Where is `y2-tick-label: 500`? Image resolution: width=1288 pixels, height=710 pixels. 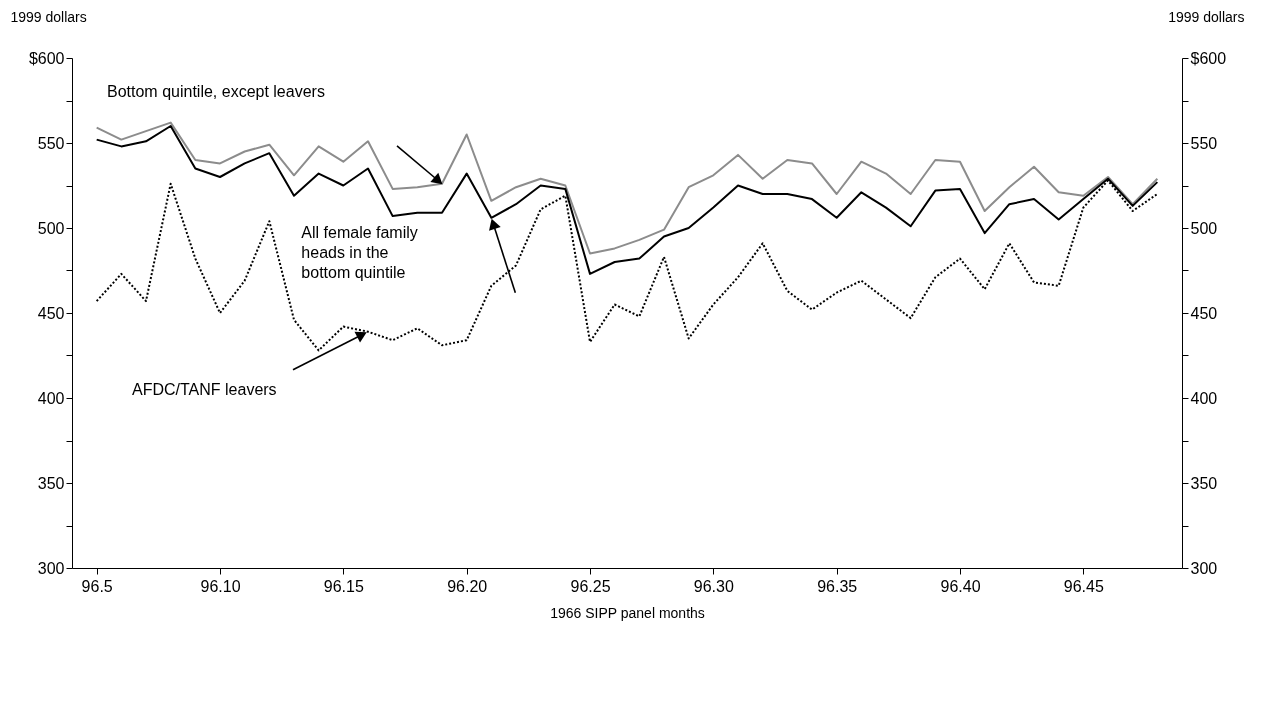
y2-tick-label: 500 is located at coordinates (1204, 228).